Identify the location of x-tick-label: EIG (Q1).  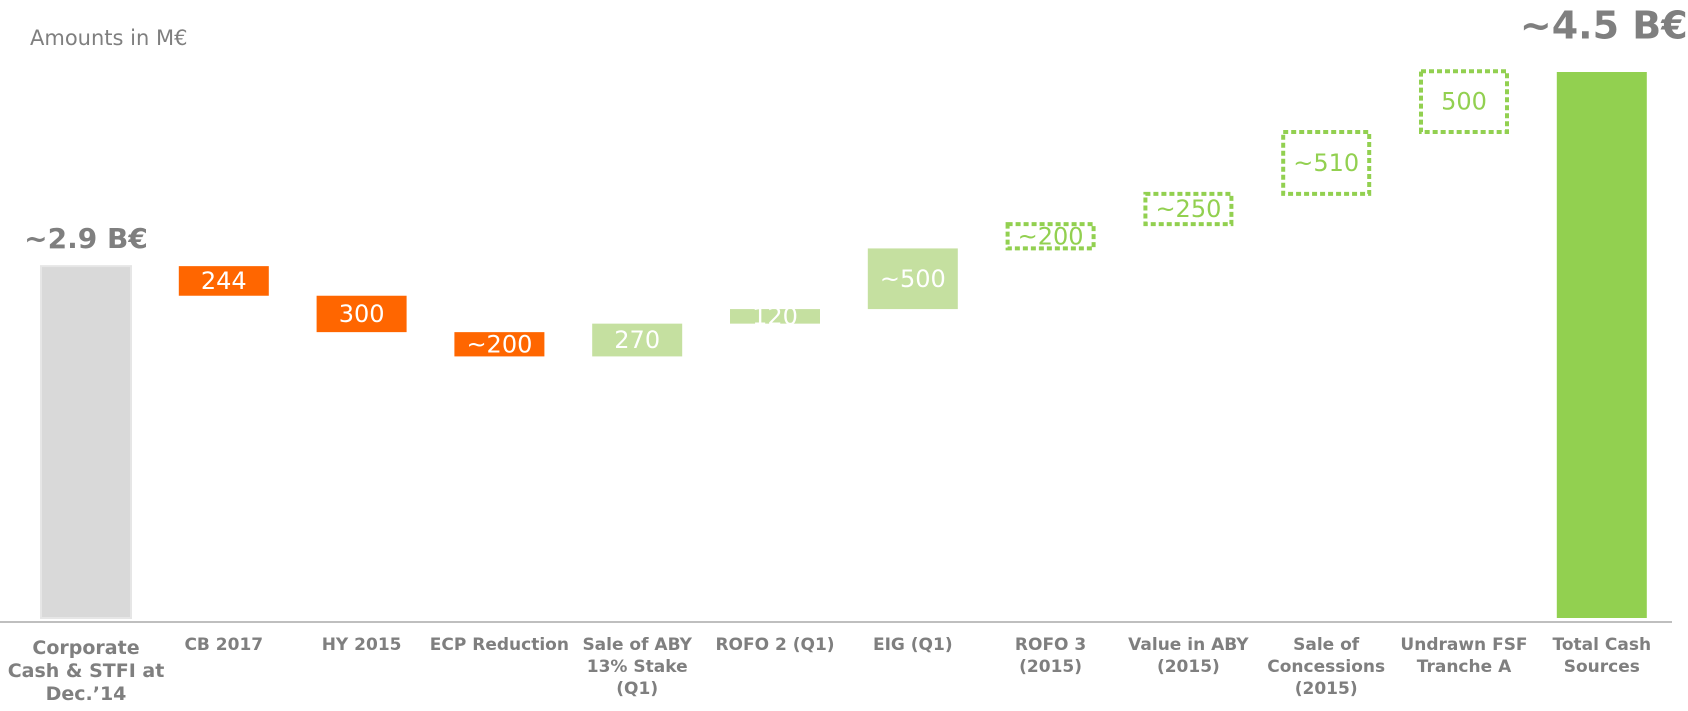
(912, 645).